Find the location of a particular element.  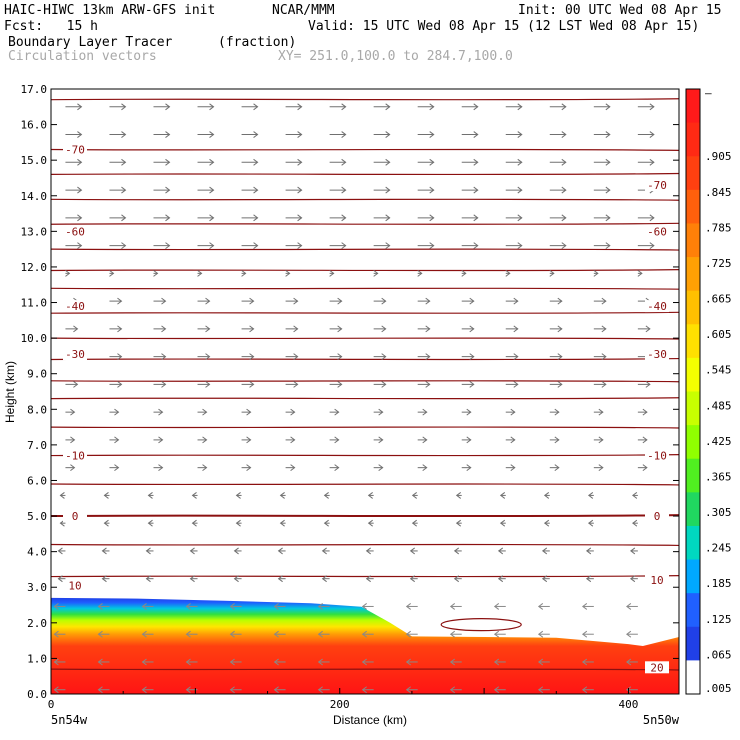

y-tick-label: 10.0 is located at coordinates (34, 338).